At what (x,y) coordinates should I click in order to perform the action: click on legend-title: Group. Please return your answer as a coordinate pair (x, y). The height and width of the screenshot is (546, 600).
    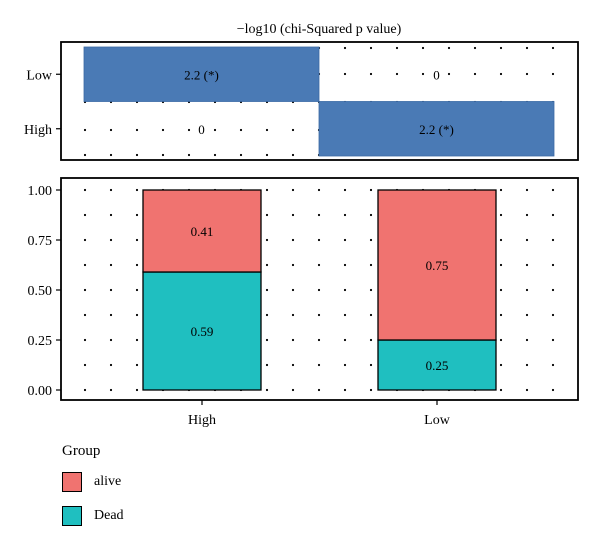
    Looking at the image, I should click on (81, 451).